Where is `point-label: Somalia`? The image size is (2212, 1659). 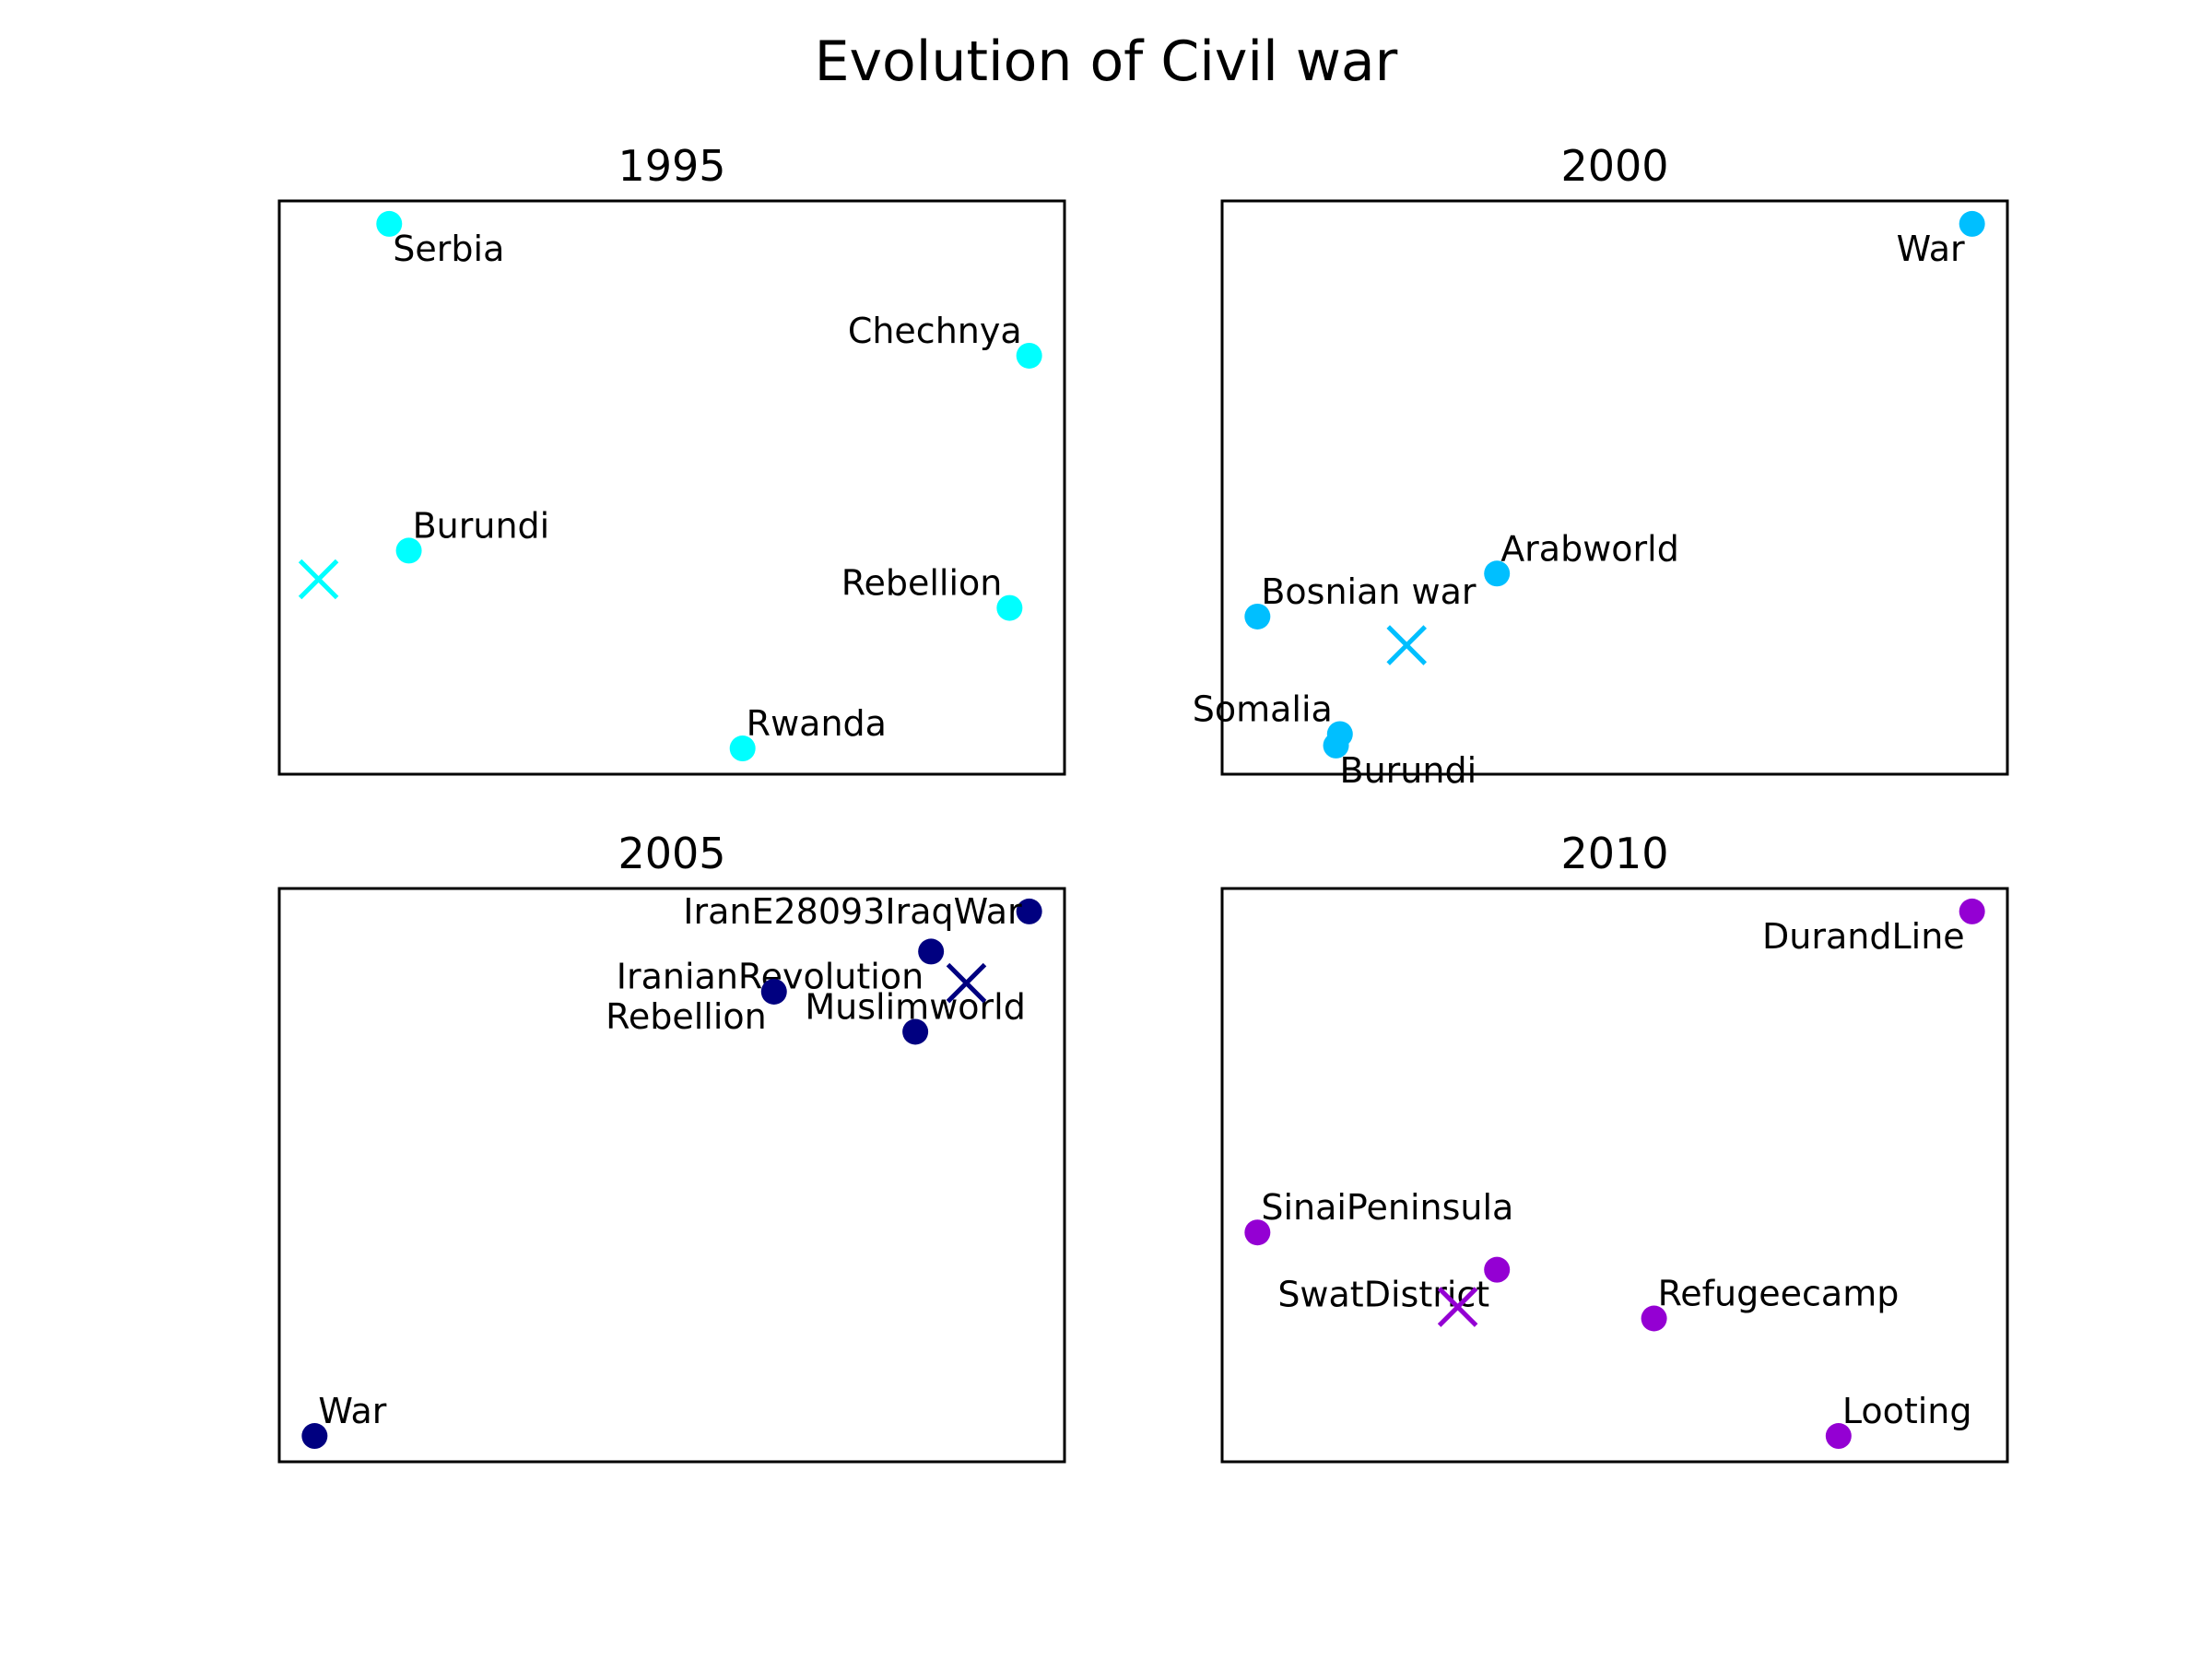 point-label: Somalia is located at coordinates (1263, 708).